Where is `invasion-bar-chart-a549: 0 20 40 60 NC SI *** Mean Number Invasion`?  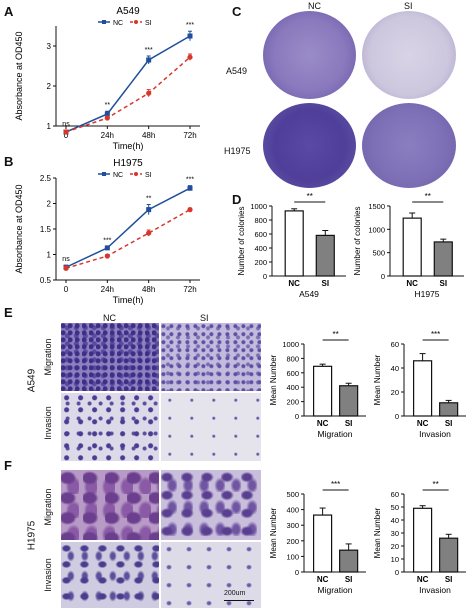
invasion-bar-chart-a549: 0 20 40 60 NC SI *** Mean Number Invasion is located at coordinates (419, 384).